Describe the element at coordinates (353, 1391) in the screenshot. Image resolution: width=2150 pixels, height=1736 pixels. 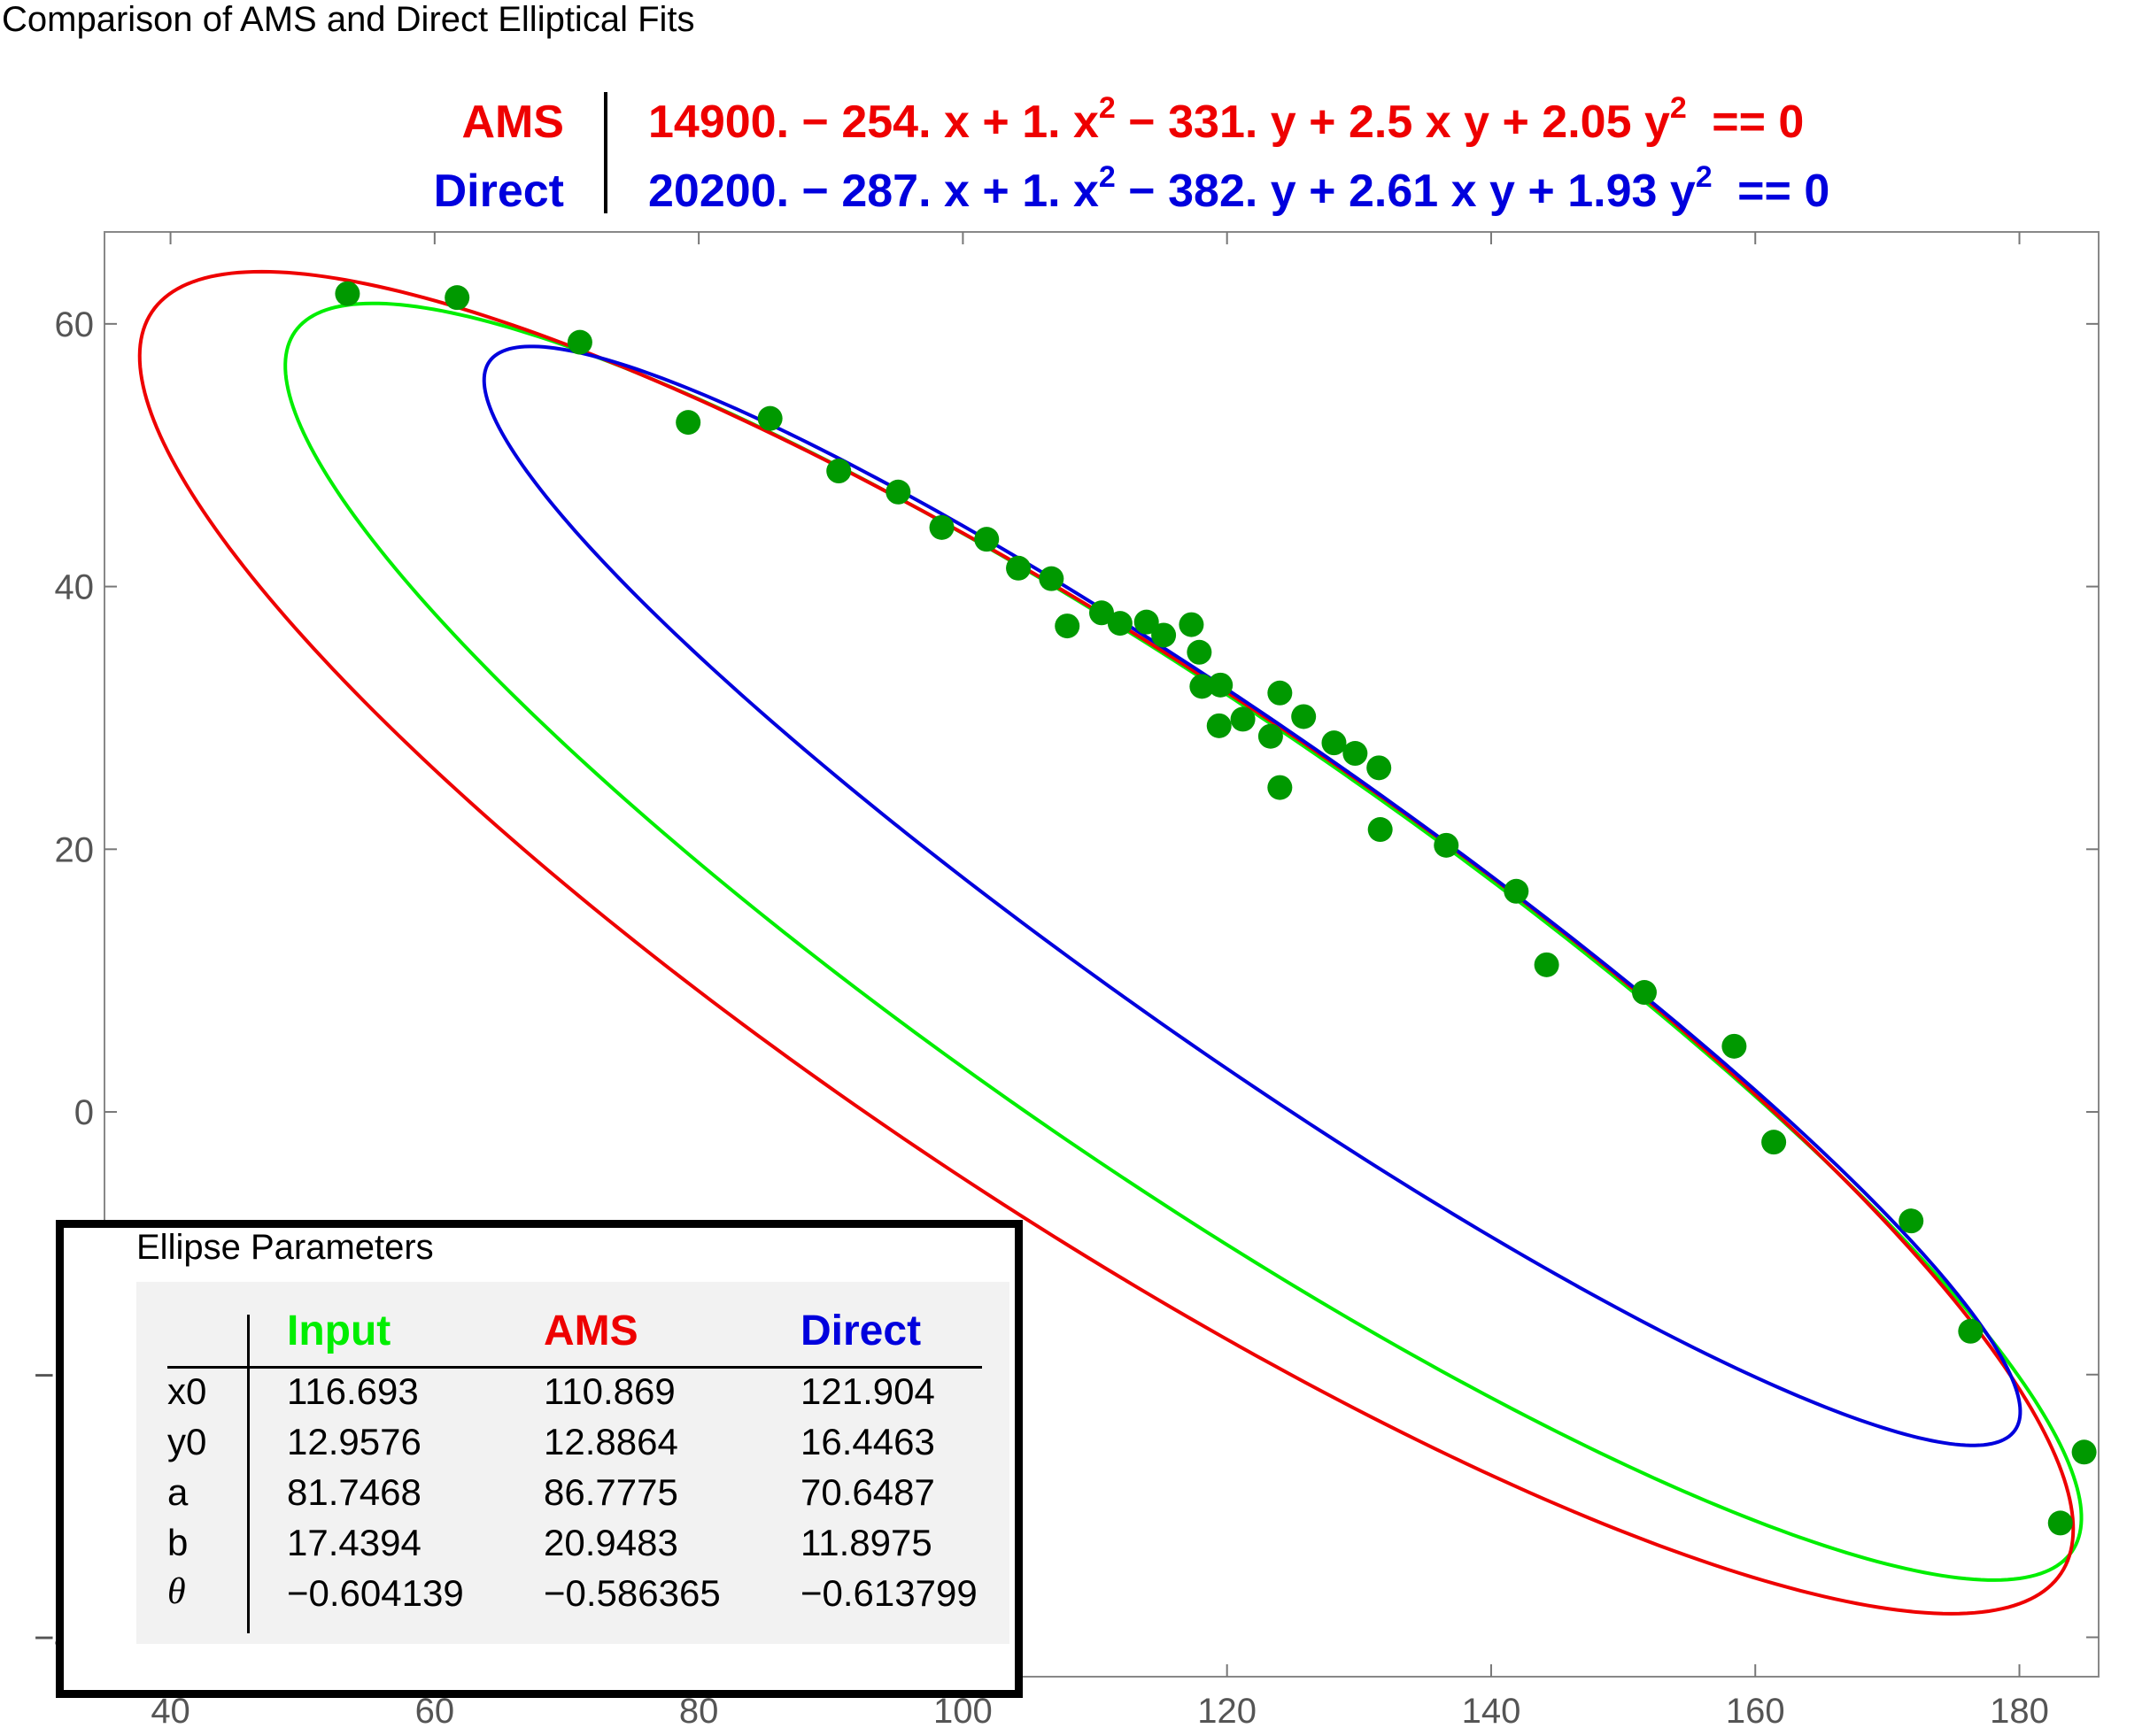
I see `cell-x0-input: 116.693` at that location.